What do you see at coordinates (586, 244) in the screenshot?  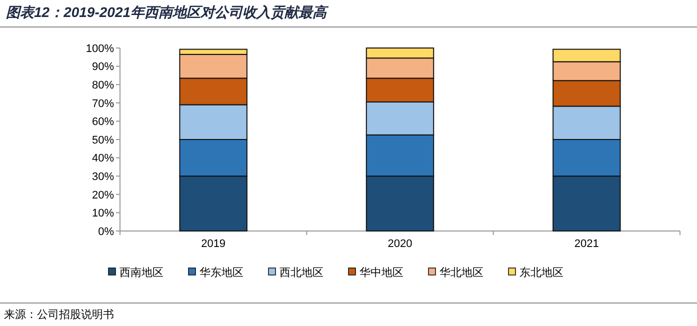 I see `x-tick-label: 2021` at bounding box center [586, 244].